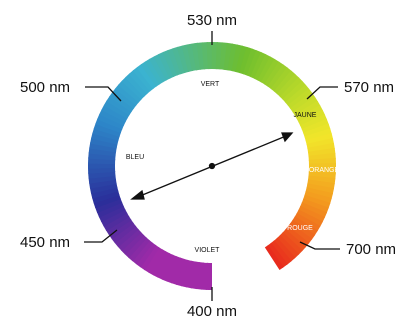 The height and width of the screenshot is (320, 408). I want to click on wavelength-label-500: 500 nm, so click(45, 87).